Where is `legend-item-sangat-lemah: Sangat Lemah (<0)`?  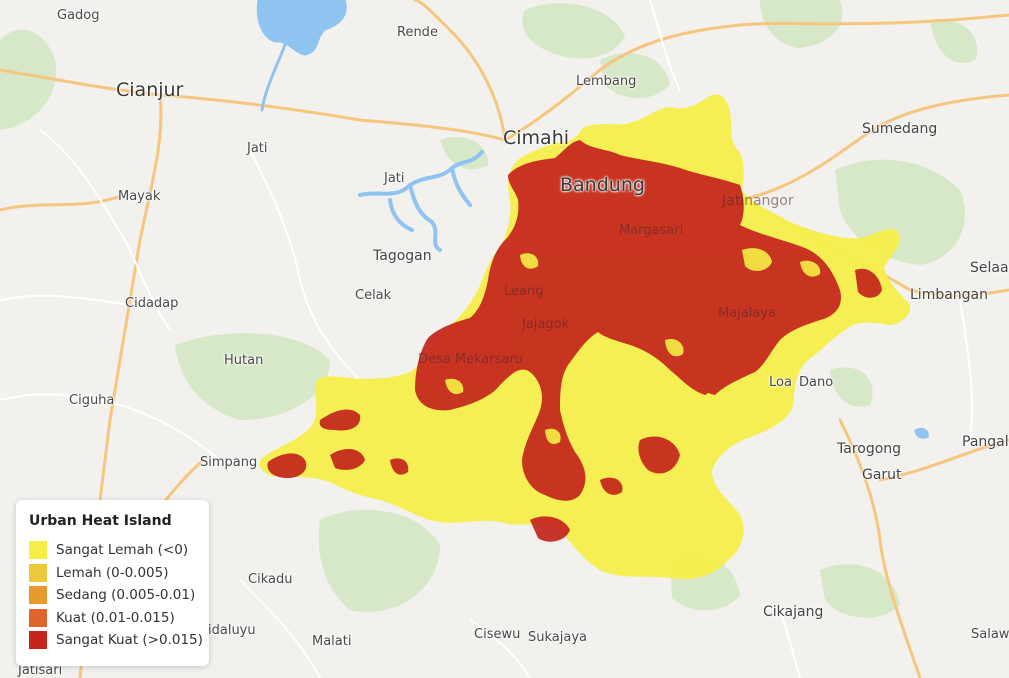
legend-item-sangat-lemah: Sangat Lemah (<0) is located at coordinates (119, 550).